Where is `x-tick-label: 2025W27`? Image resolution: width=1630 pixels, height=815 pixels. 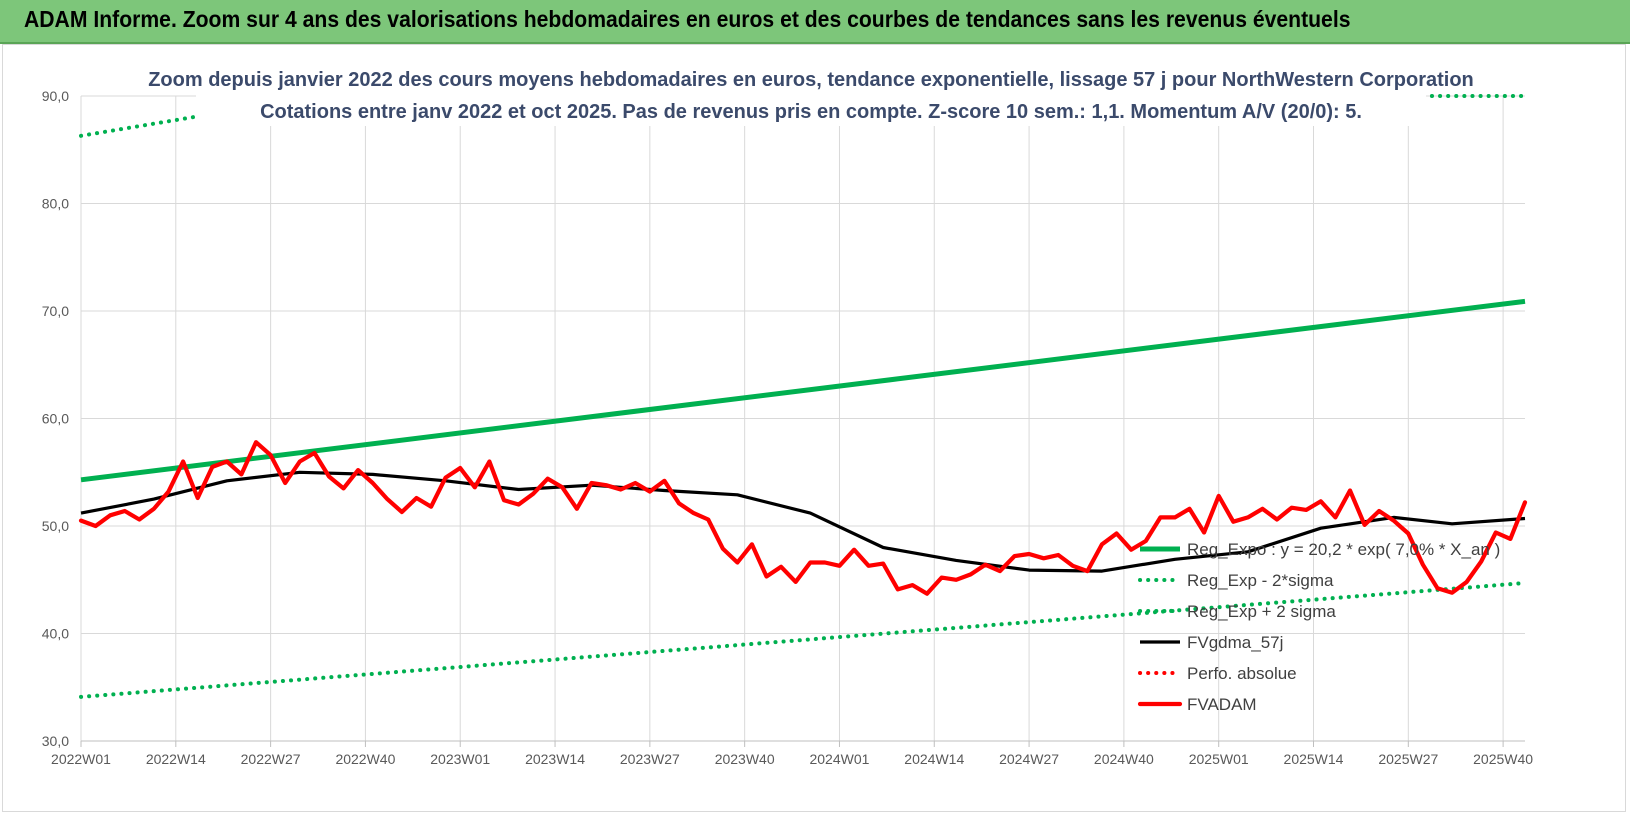
x-tick-label: 2025W27 is located at coordinates (1408, 759).